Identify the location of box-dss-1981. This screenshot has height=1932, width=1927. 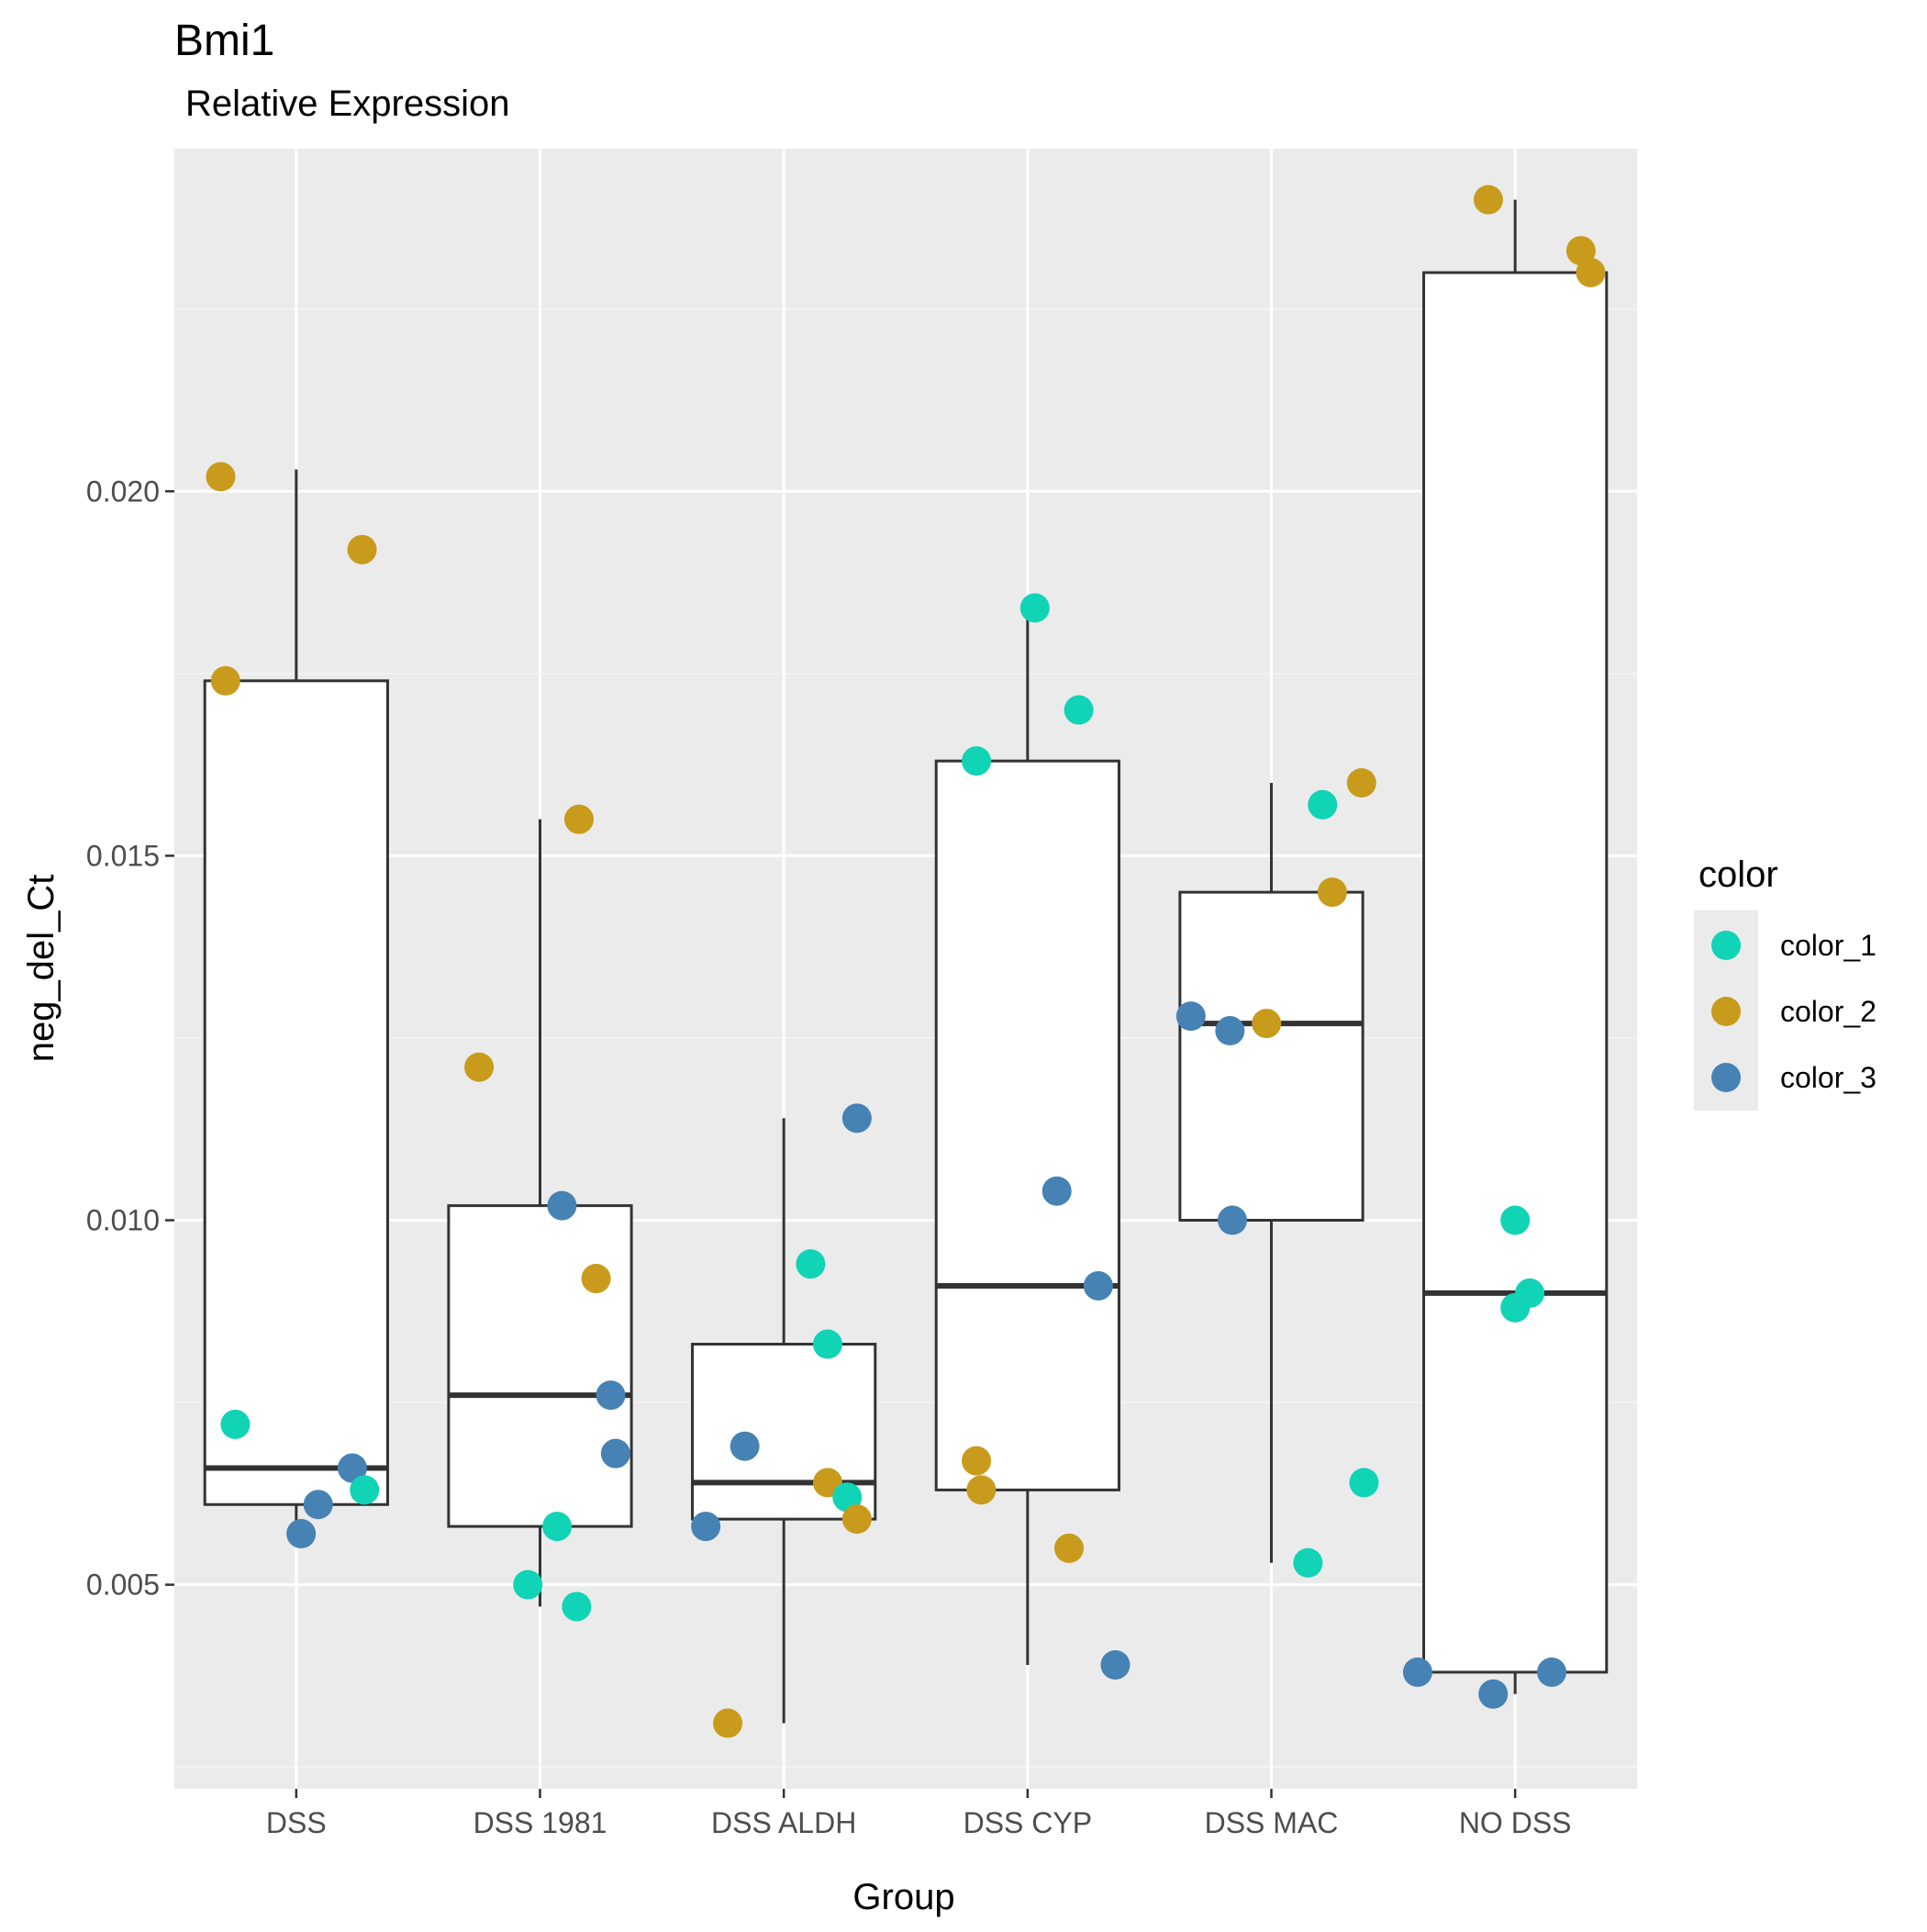
(540, 1213).